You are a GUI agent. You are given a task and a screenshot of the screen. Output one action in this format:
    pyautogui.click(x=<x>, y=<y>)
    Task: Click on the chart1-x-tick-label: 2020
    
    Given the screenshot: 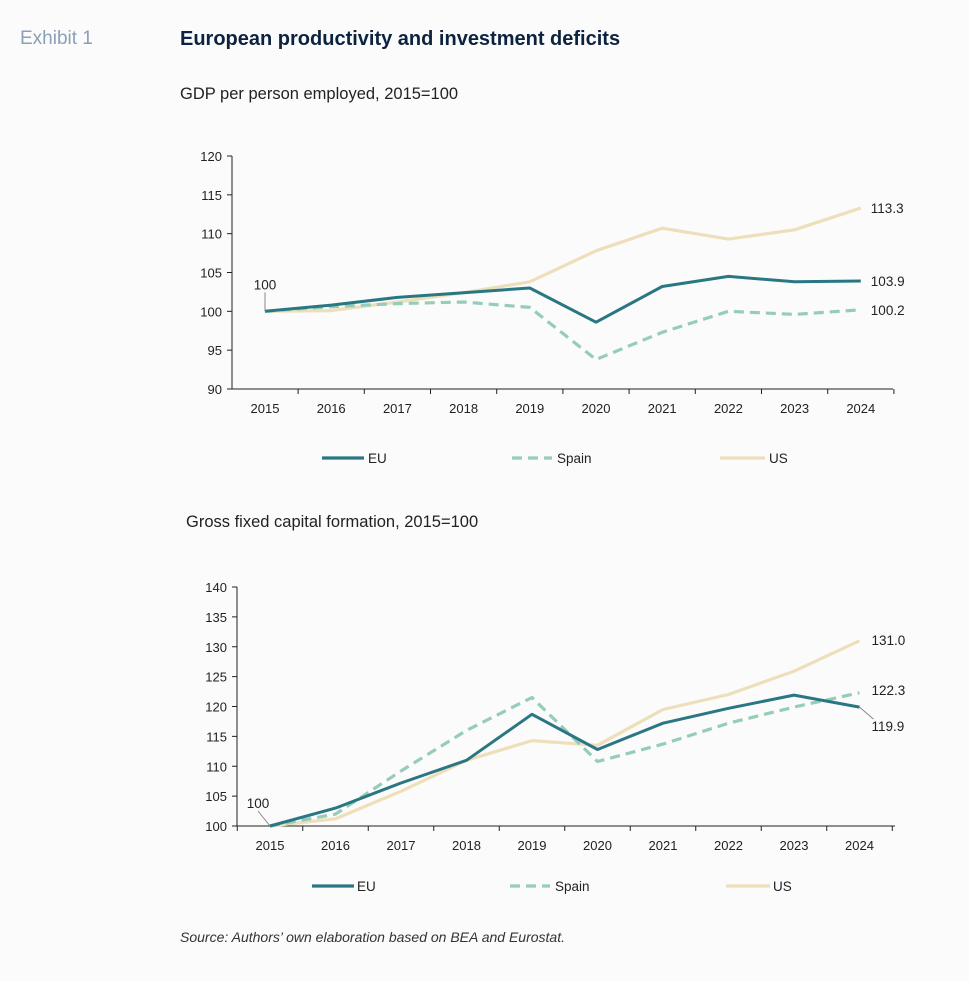 What is the action you would take?
    pyautogui.click(x=596, y=408)
    